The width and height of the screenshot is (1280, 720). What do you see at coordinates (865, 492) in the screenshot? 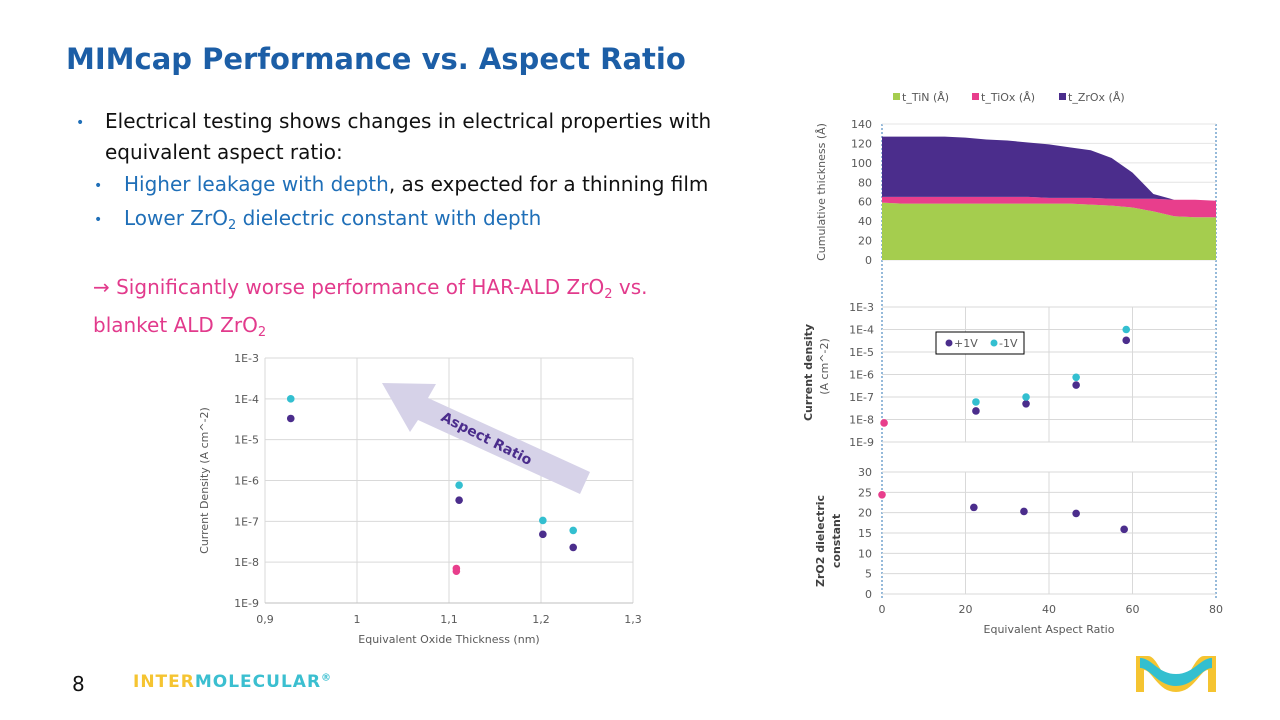
I see `y-tick-label: 25` at bounding box center [865, 492].